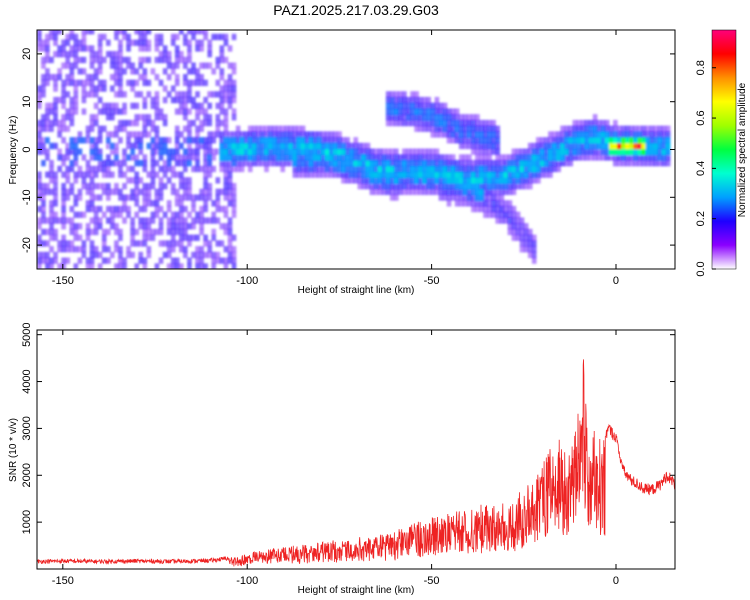 Image resolution: width=750 pixels, height=600 pixels. Describe the element at coordinates (550, 169) in the screenshot. I see `heatmap-cell-1986` at that location.